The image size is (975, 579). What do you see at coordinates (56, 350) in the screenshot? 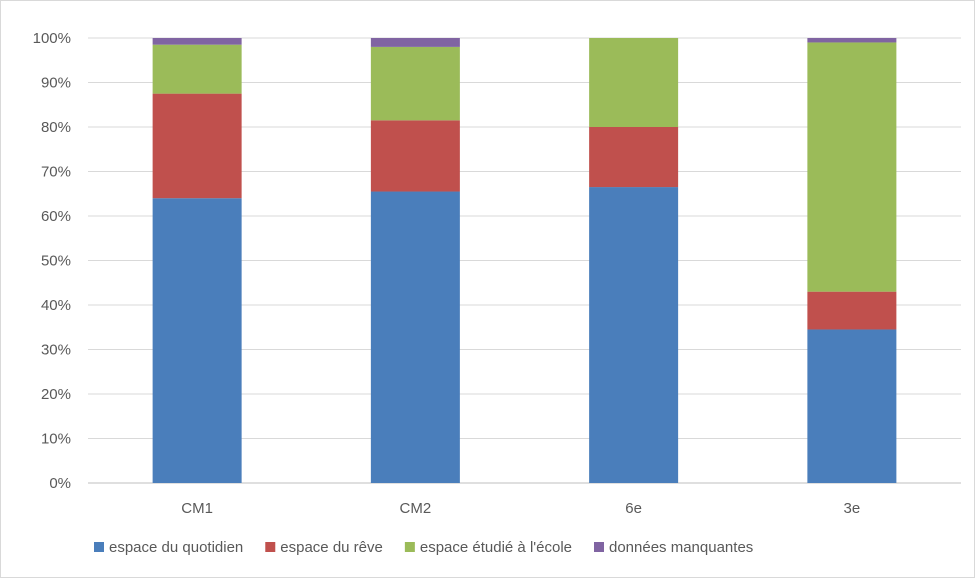
I see `y-tick-label: 30%` at bounding box center [56, 350].